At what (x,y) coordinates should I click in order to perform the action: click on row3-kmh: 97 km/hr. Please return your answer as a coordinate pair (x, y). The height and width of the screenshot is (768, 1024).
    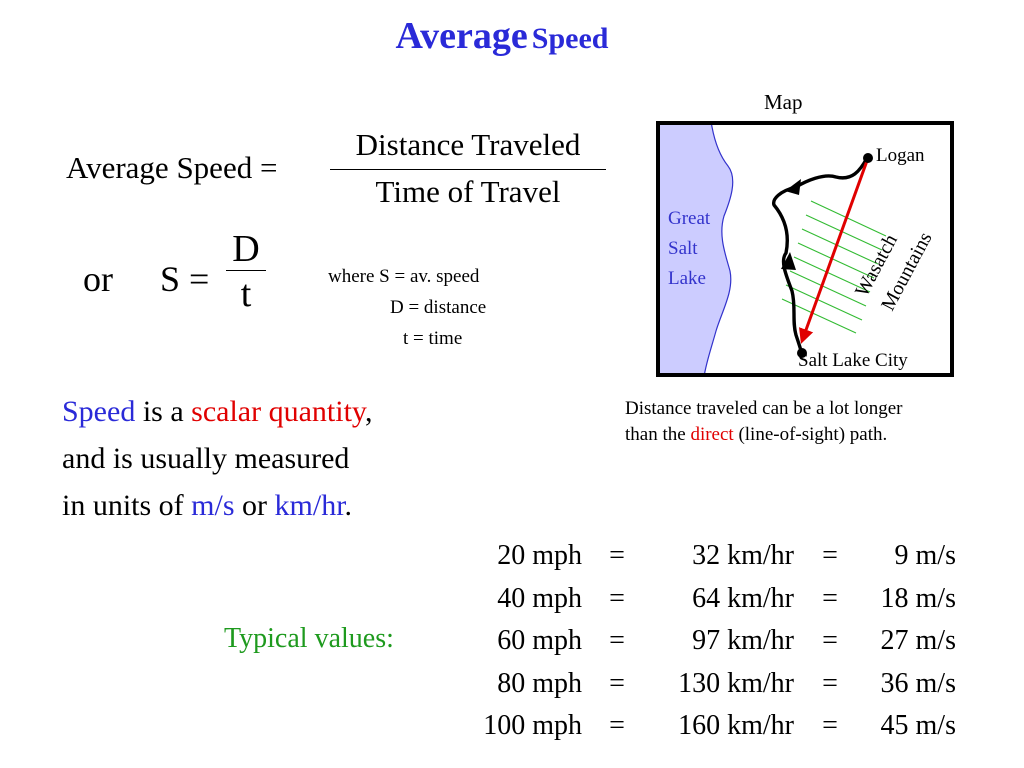
    Looking at the image, I should click on (743, 640).